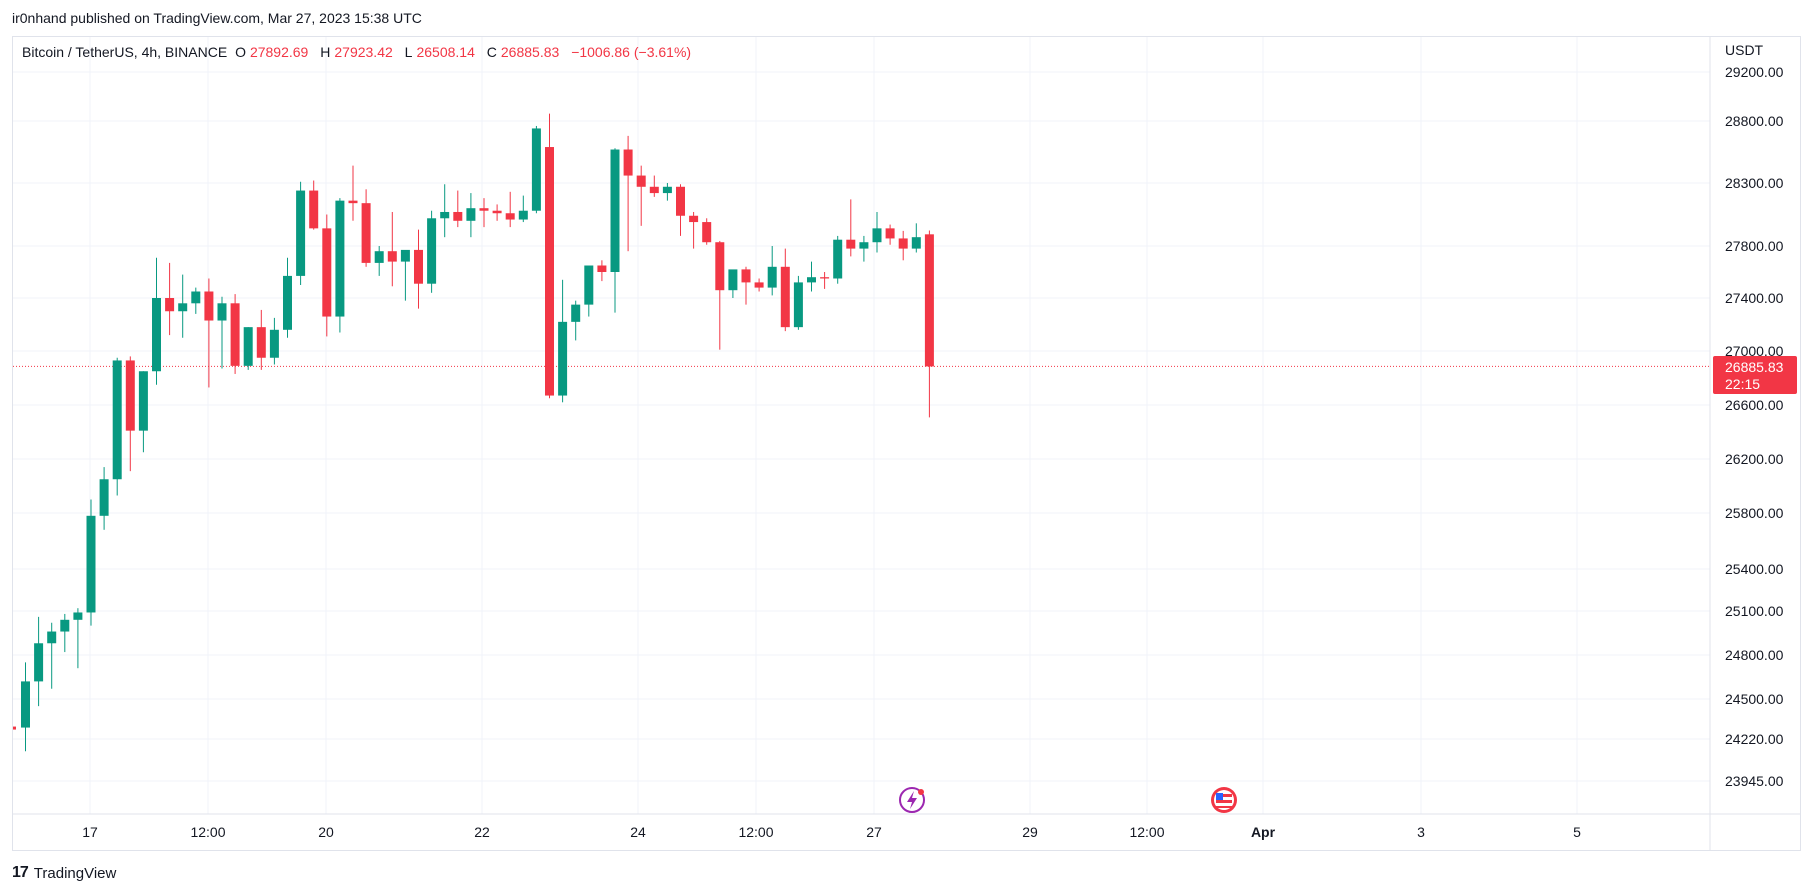  I want to click on lightning-event-icon, so click(912, 800).